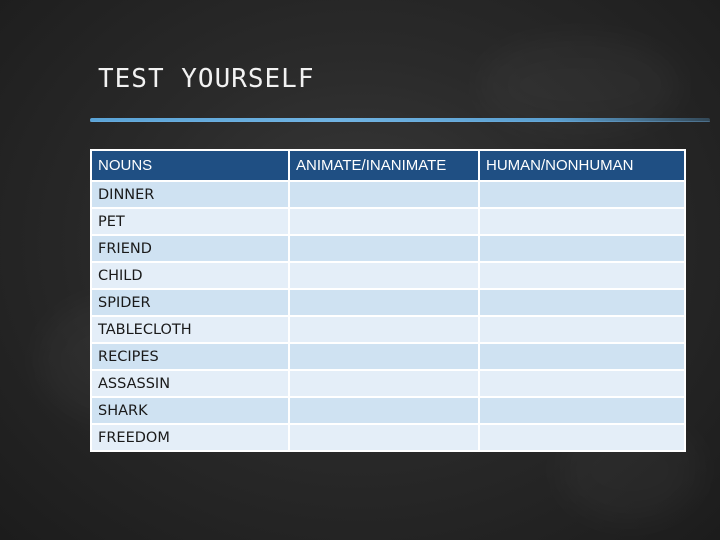 The height and width of the screenshot is (540, 720). I want to click on noun-cell: SPIDER, so click(190, 302).